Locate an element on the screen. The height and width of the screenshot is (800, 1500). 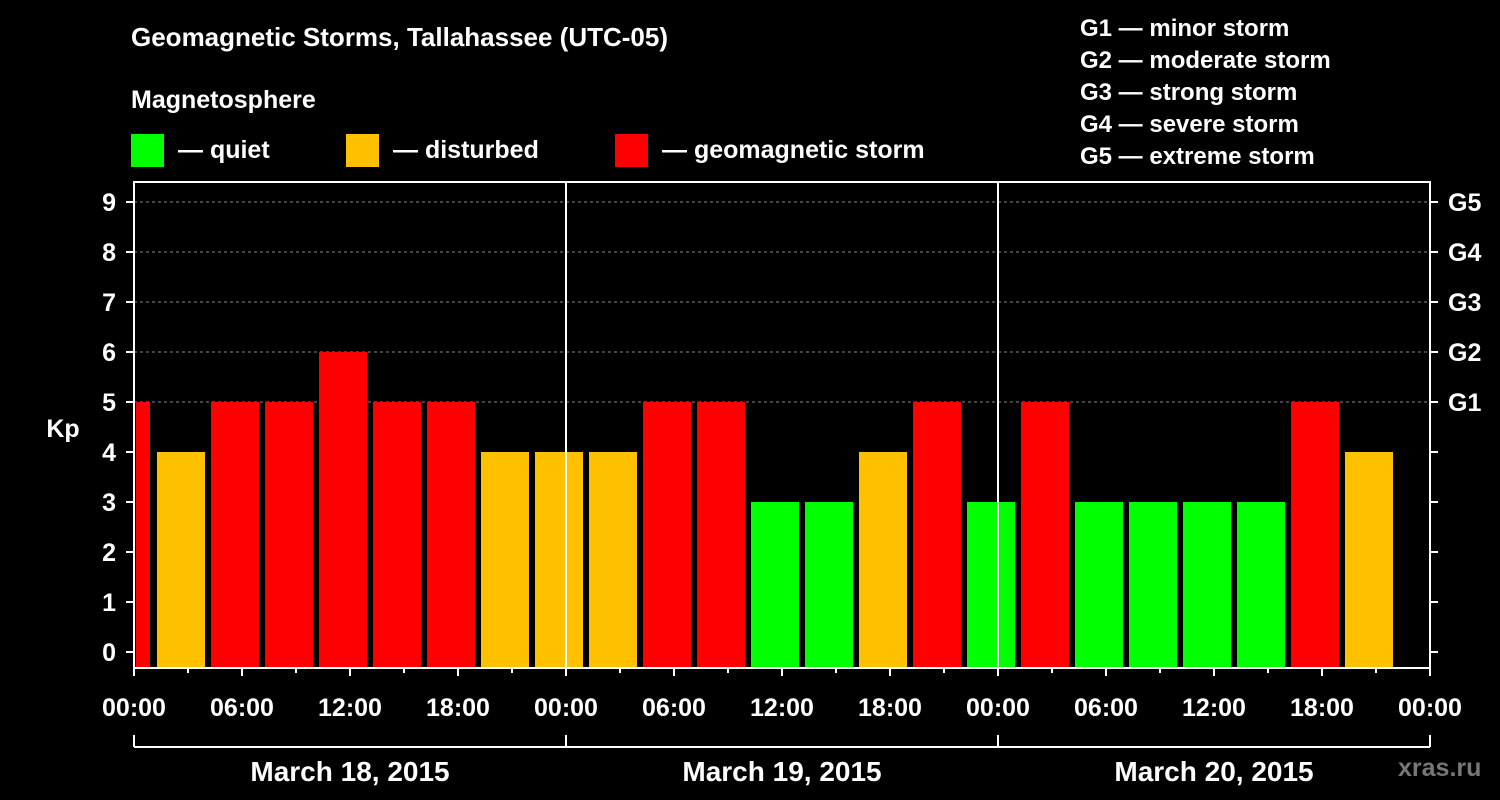
legend-swatch-quiet is located at coordinates (147, 150).